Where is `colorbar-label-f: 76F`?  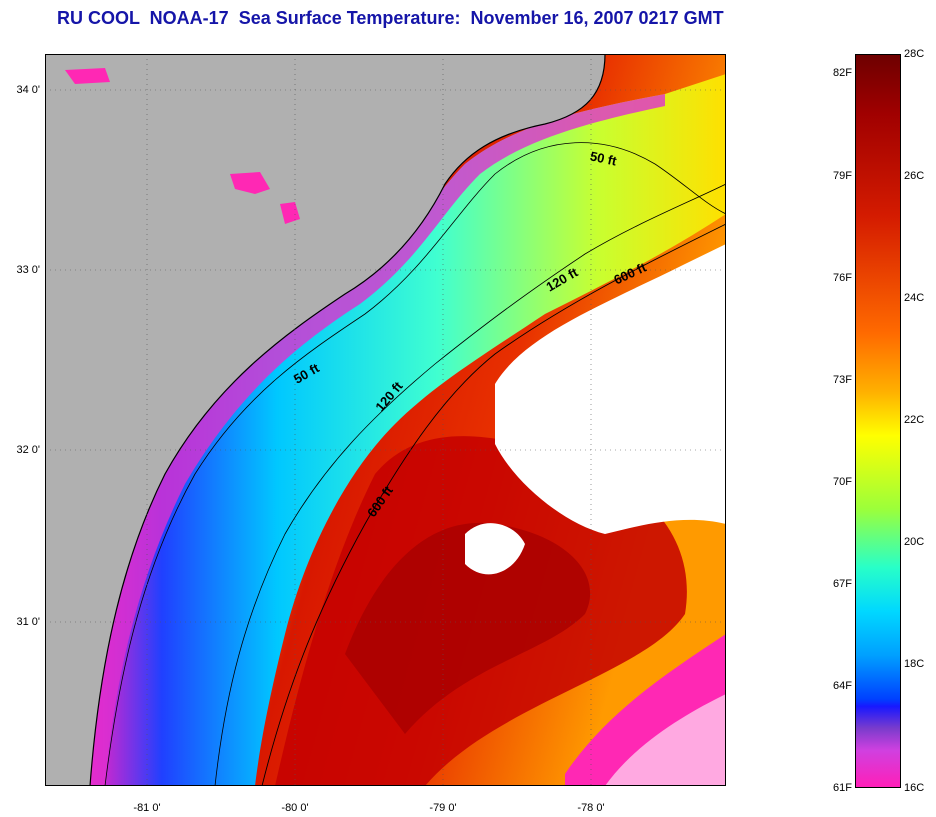 colorbar-label-f: 76F is located at coordinates (842, 278).